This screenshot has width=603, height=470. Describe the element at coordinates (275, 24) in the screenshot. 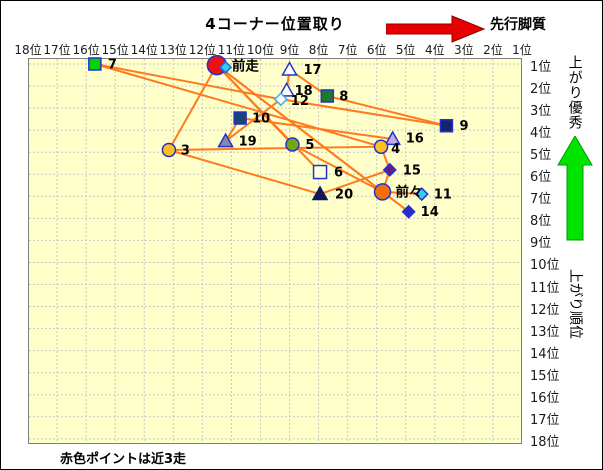

I see `page-title: 4コーナー位置取り` at that location.